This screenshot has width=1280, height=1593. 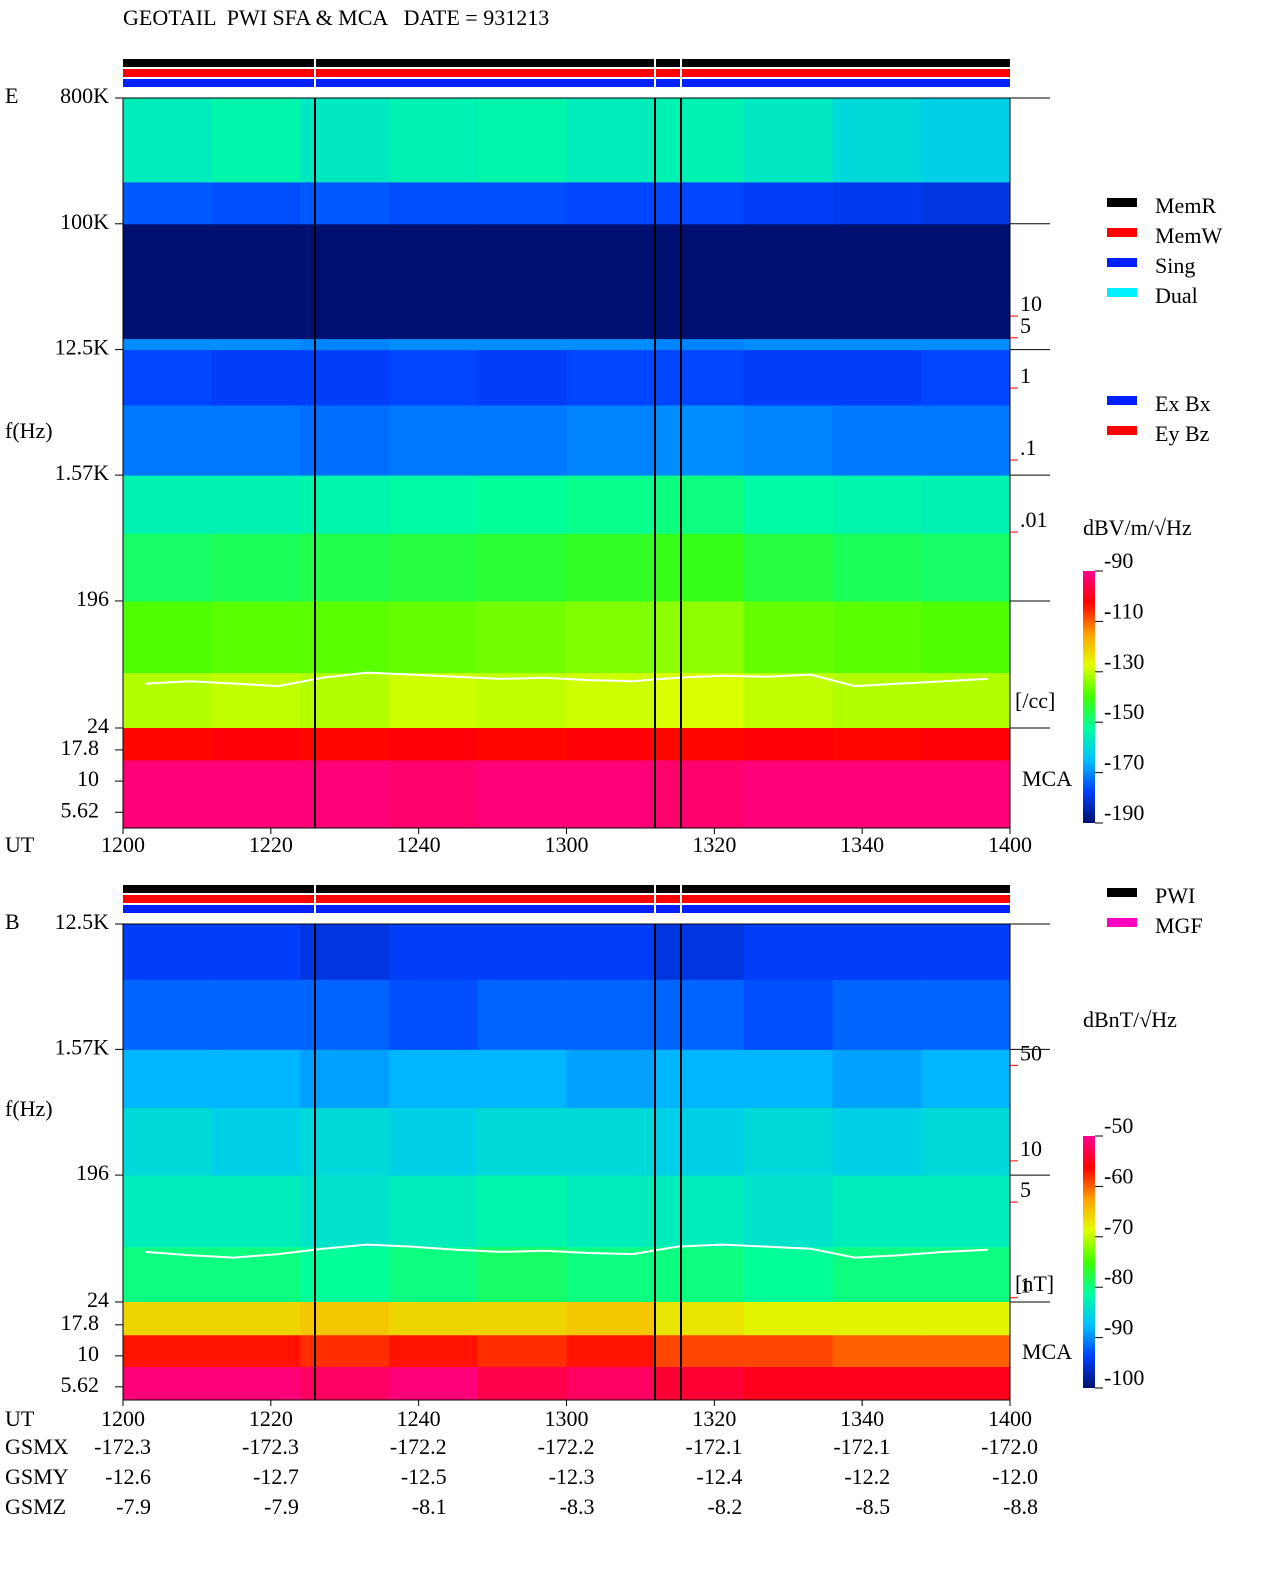 I want to click on colorbar-label: dBV/m/√Hz, so click(x=1137, y=527).